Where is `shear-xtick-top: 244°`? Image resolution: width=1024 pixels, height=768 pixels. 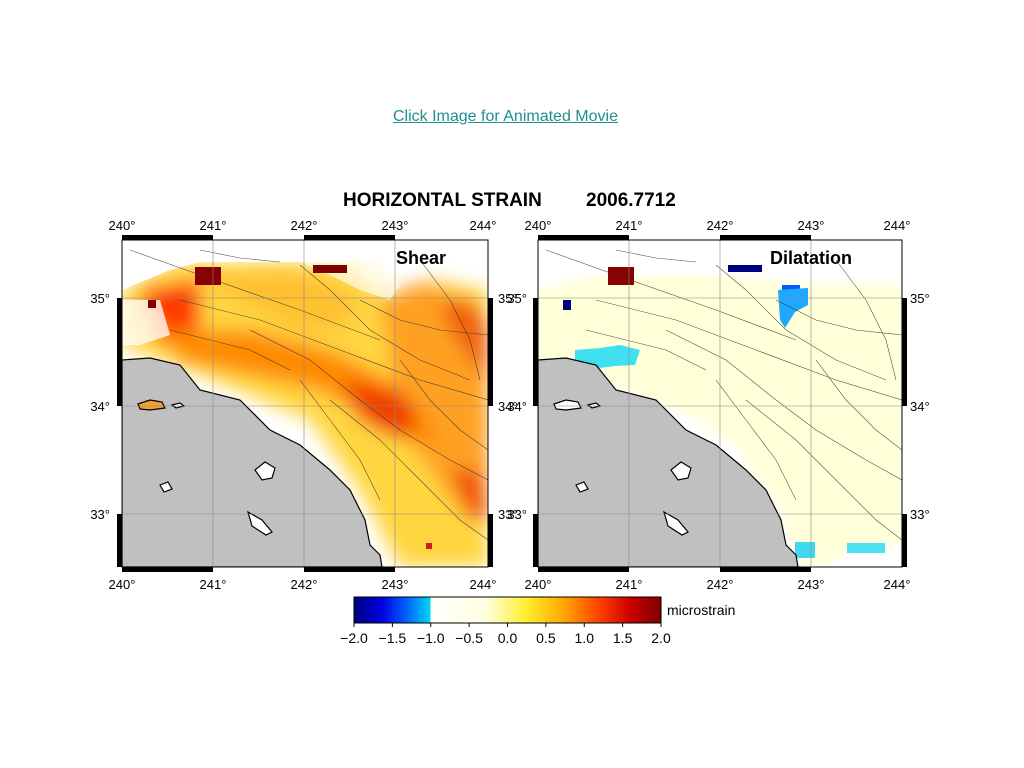
shear-xtick-top: 244° is located at coordinates (483, 225).